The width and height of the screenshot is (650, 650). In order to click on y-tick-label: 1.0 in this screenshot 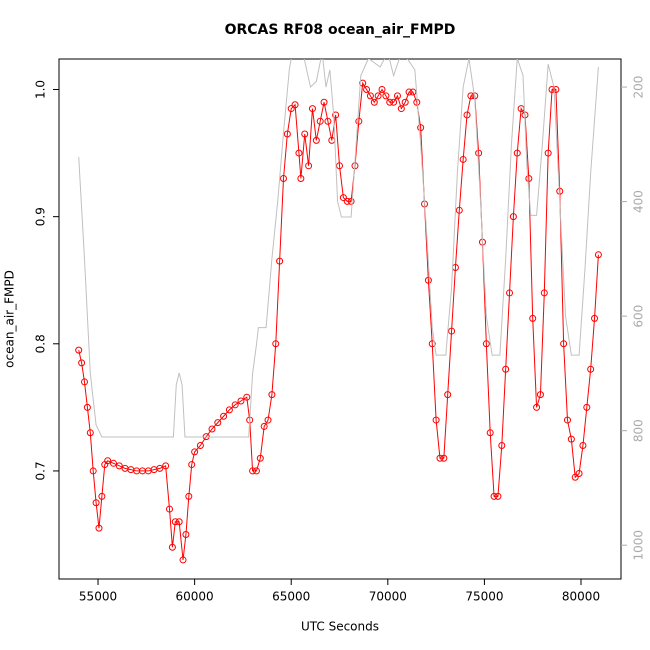, I will do `click(41, 89)`.